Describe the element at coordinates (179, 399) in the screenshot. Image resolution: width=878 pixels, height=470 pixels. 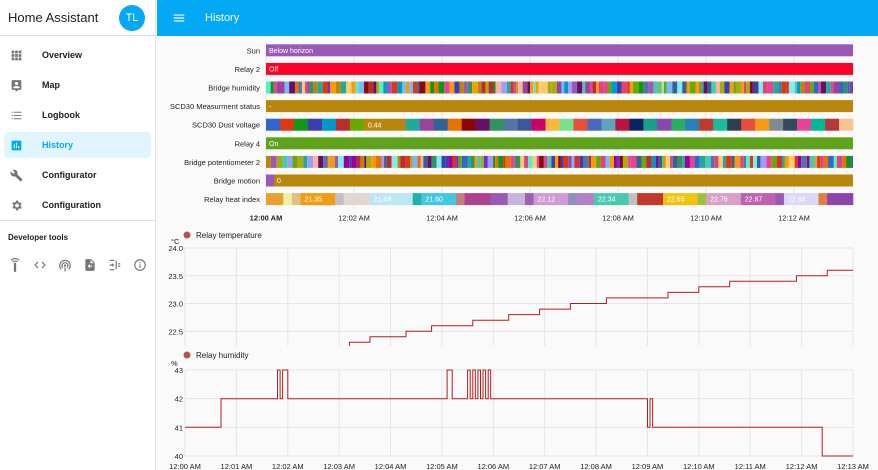
I see `y-tick-label: 42` at that location.